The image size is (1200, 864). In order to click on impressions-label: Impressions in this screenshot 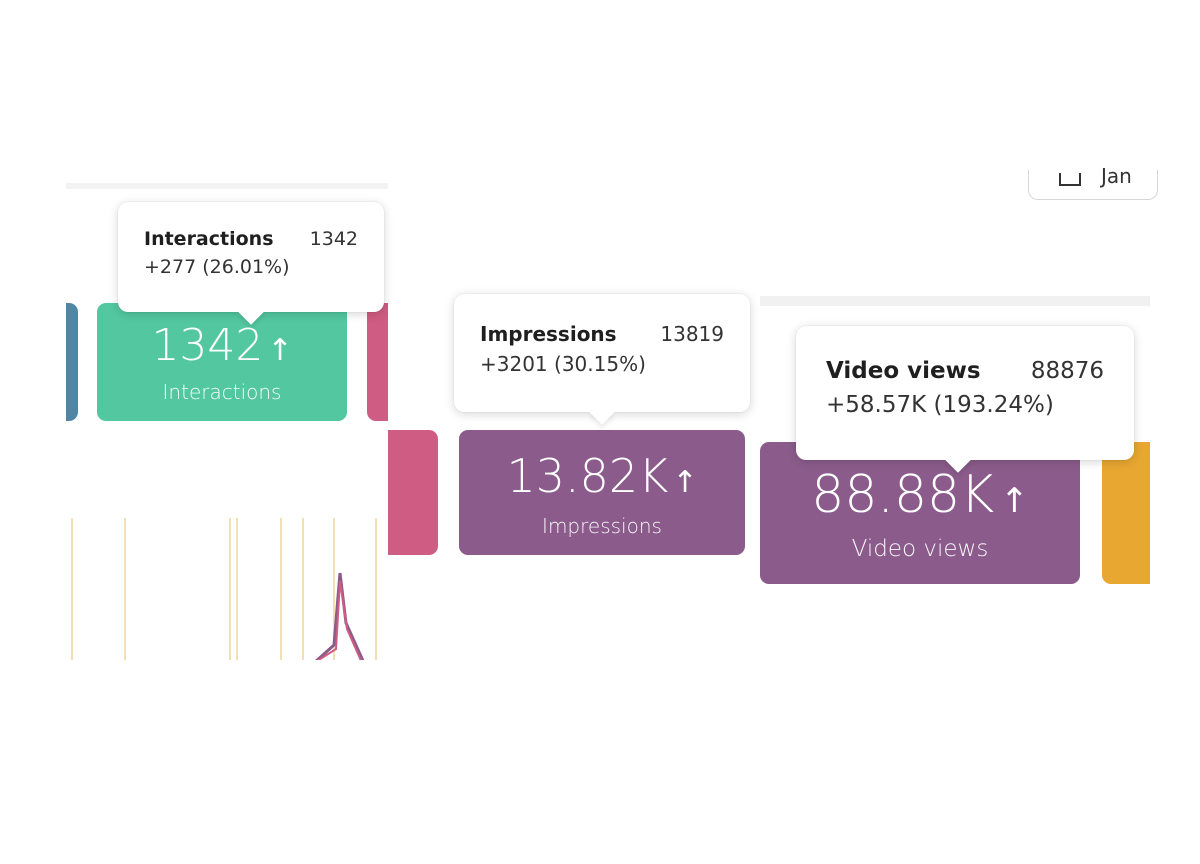, I will do `click(602, 526)`.